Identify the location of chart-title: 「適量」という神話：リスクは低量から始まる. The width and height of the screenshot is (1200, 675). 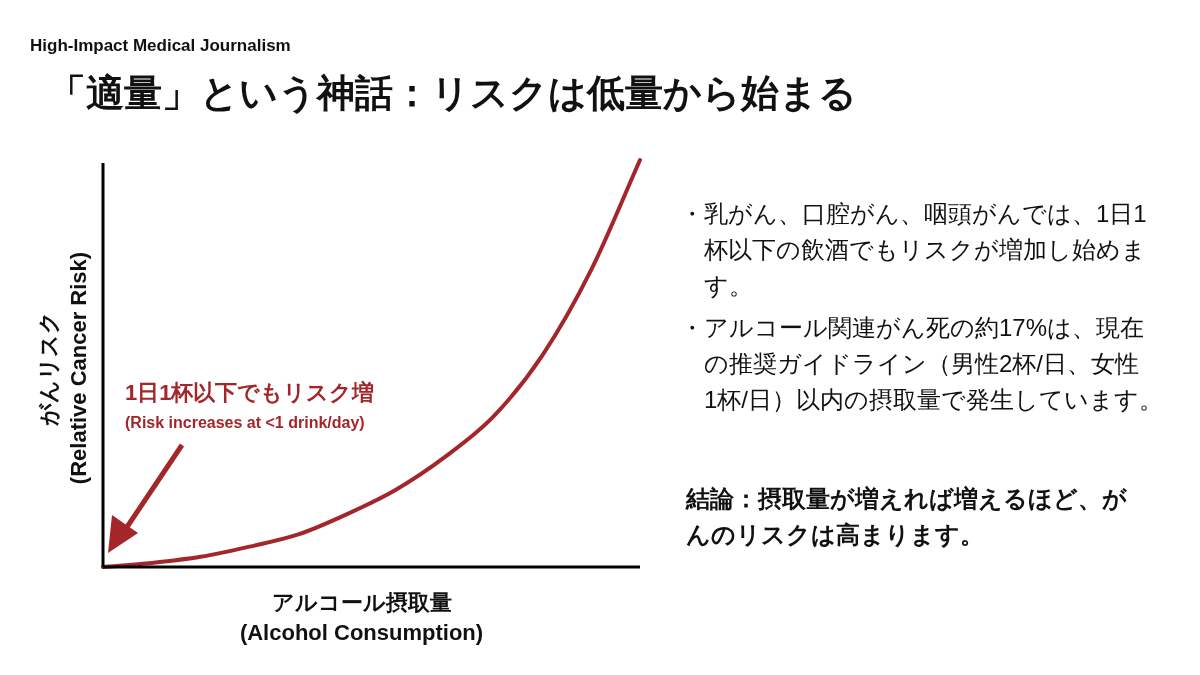
(452, 93).